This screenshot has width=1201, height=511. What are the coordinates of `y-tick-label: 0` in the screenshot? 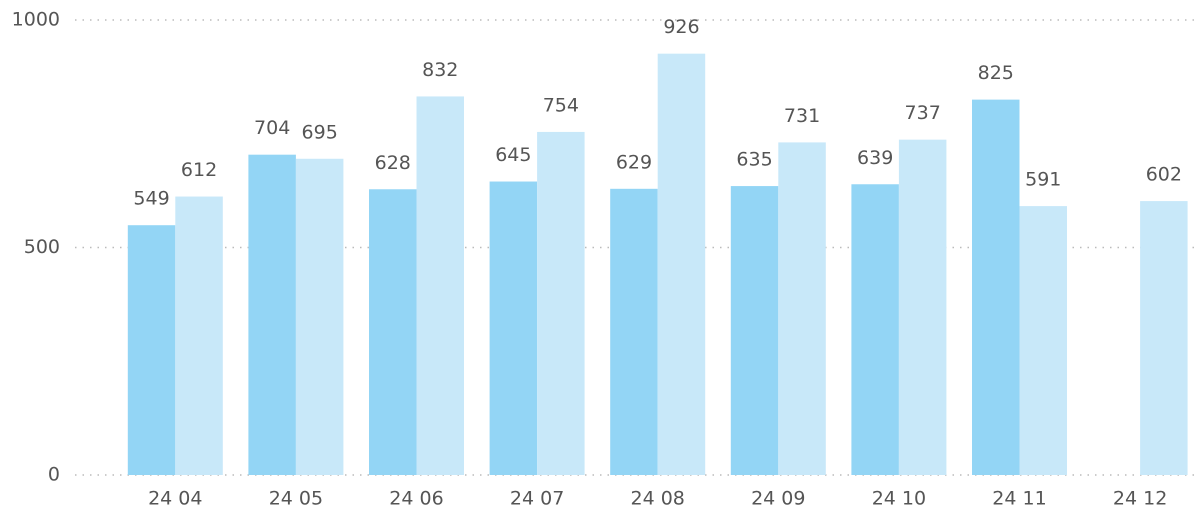 It's located at (54, 475).